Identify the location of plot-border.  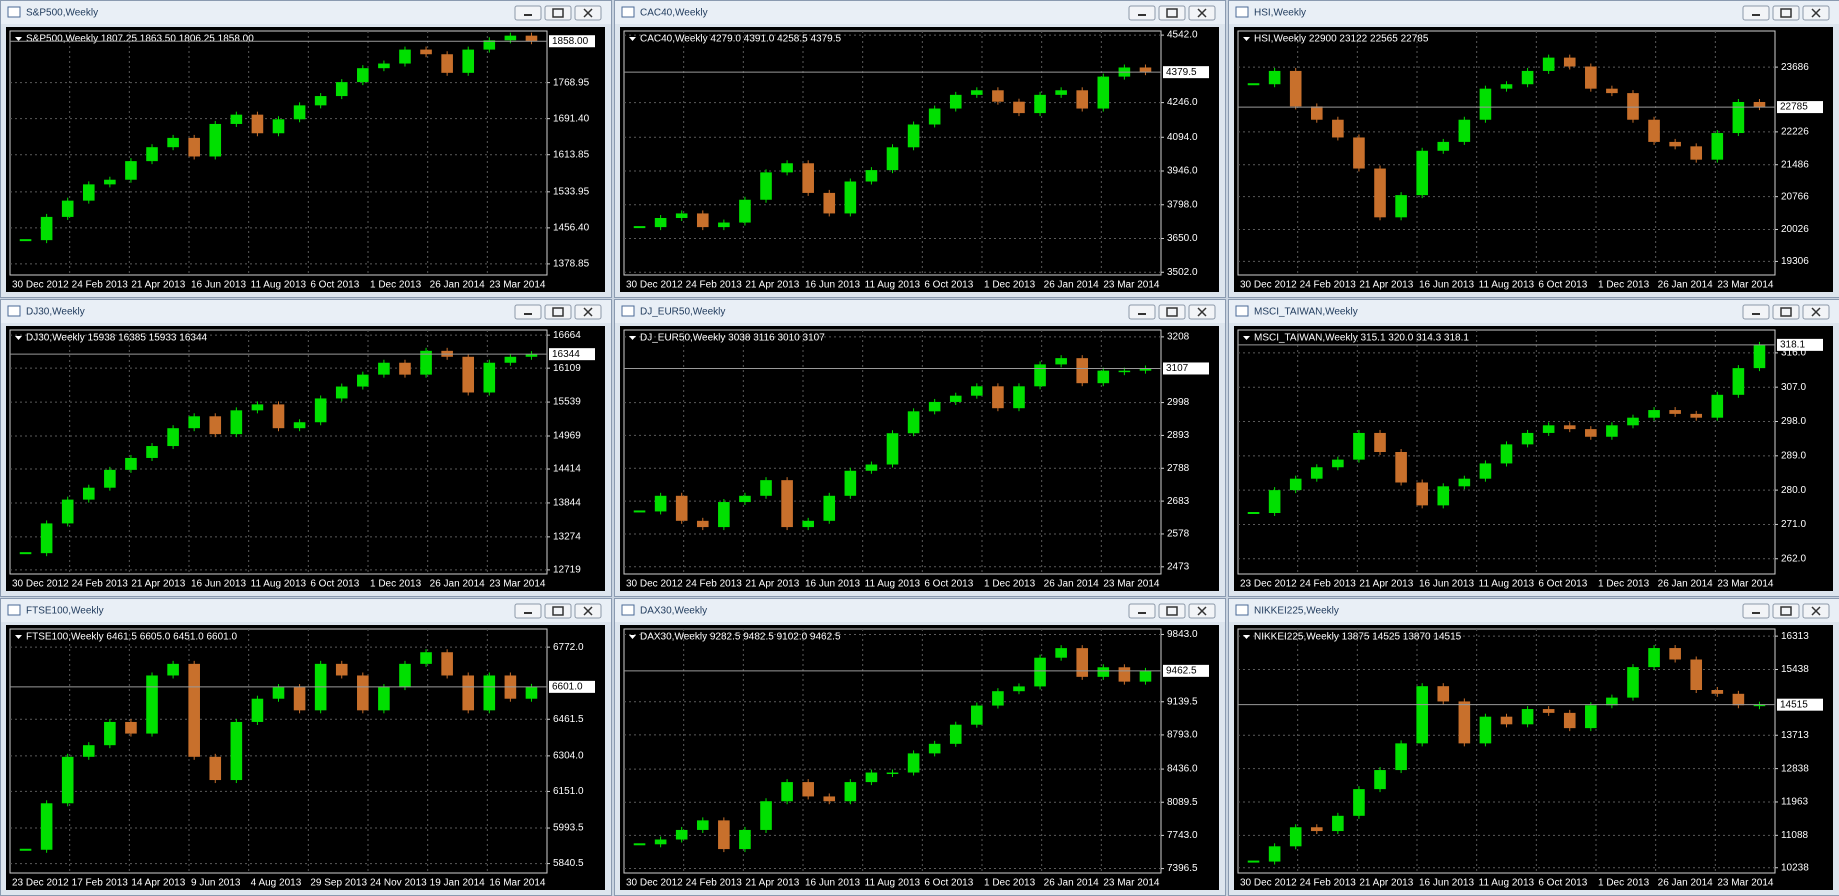
(278, 153).